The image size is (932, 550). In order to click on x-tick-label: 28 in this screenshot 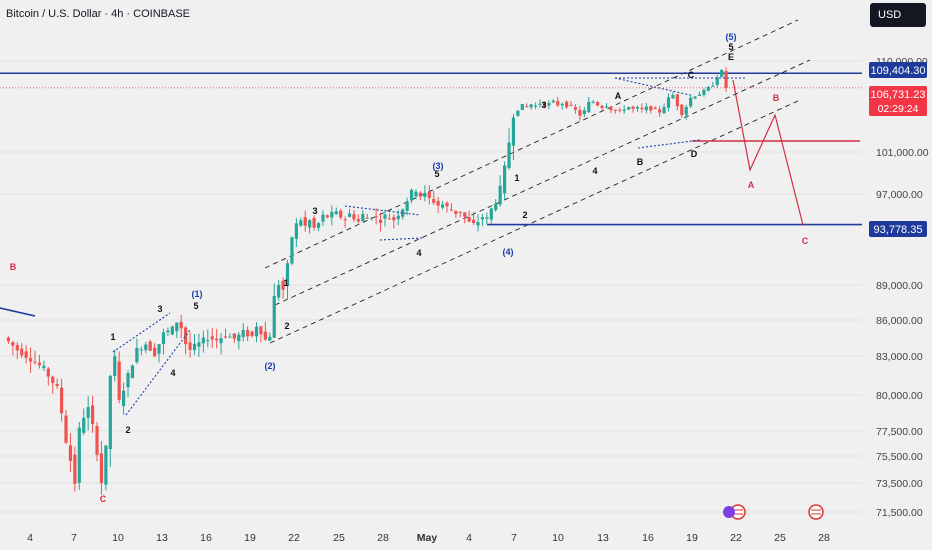, I will do `click(824, 538)`.